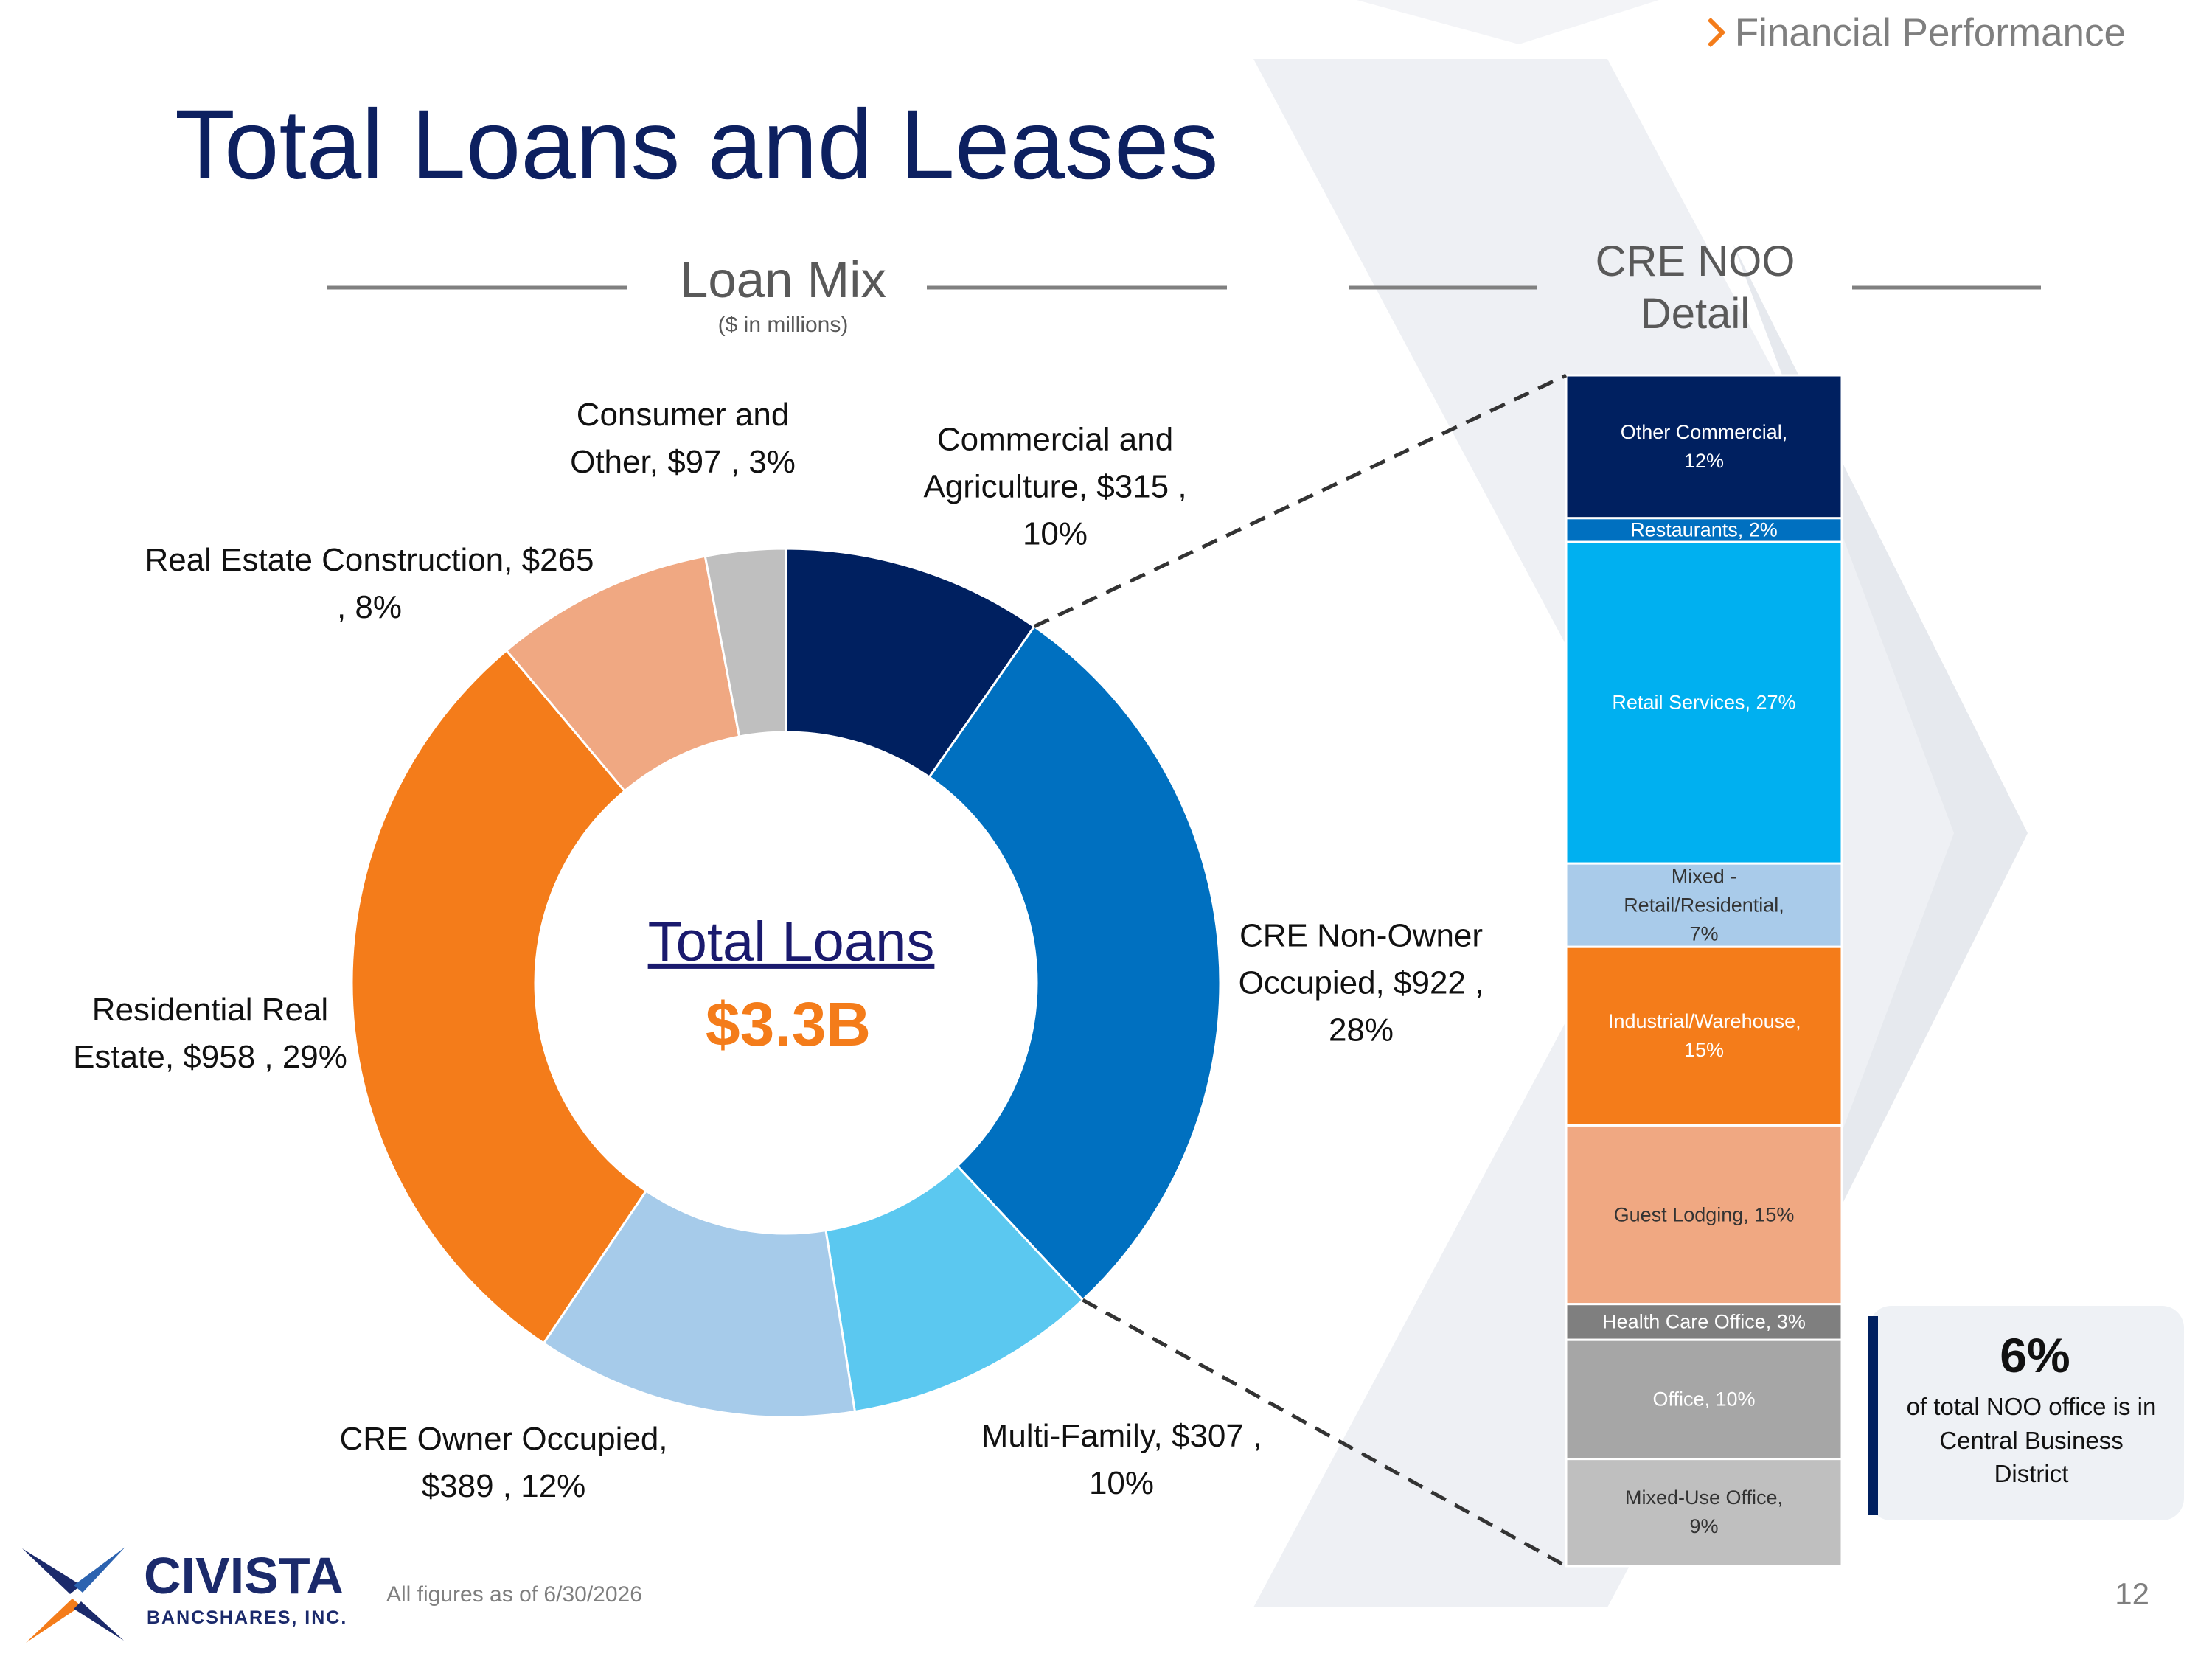  Describe the element at coordinates (1776, 702) in the screenshot. I see `segment-value-label: 27%` at that location.